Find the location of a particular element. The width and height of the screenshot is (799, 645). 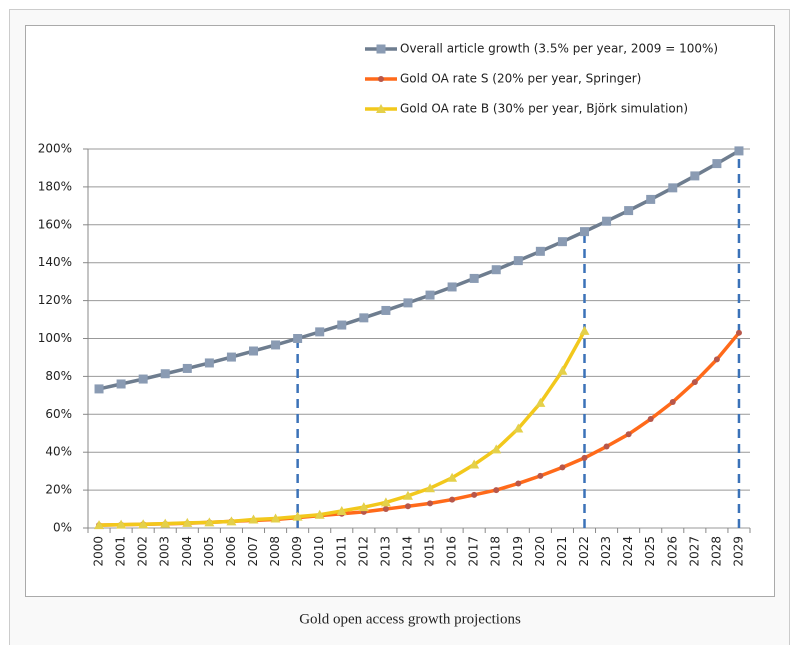

x-tick-label: 2009 is located at coordinates (297, 551).